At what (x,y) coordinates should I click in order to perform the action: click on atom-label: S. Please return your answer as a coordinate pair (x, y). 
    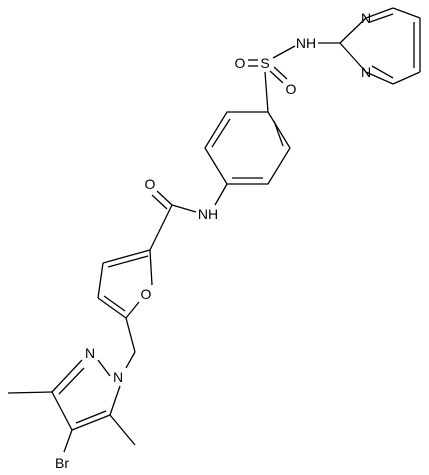
    Looking at the image, I should click on (264, 63).